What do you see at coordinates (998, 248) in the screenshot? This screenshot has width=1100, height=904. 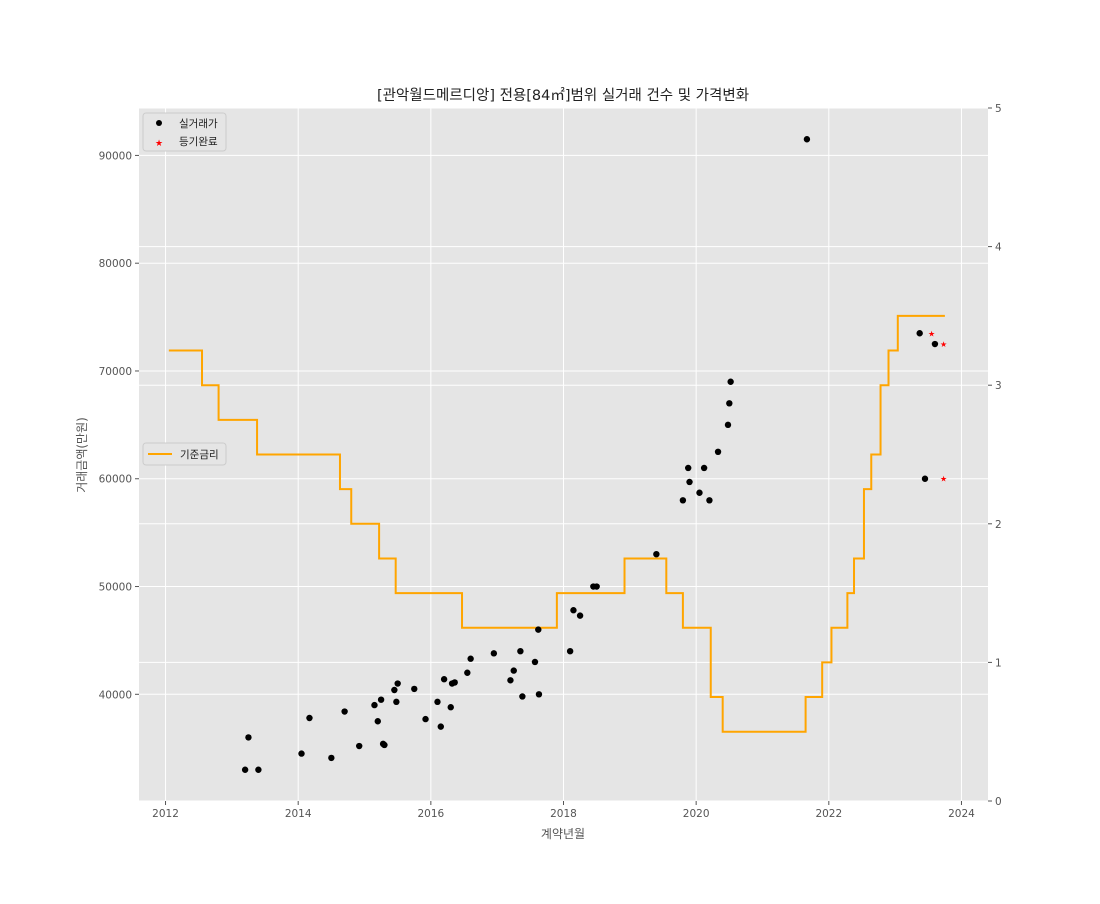 I see `y2-tick-label: 4` at bounding box center [998, 248].